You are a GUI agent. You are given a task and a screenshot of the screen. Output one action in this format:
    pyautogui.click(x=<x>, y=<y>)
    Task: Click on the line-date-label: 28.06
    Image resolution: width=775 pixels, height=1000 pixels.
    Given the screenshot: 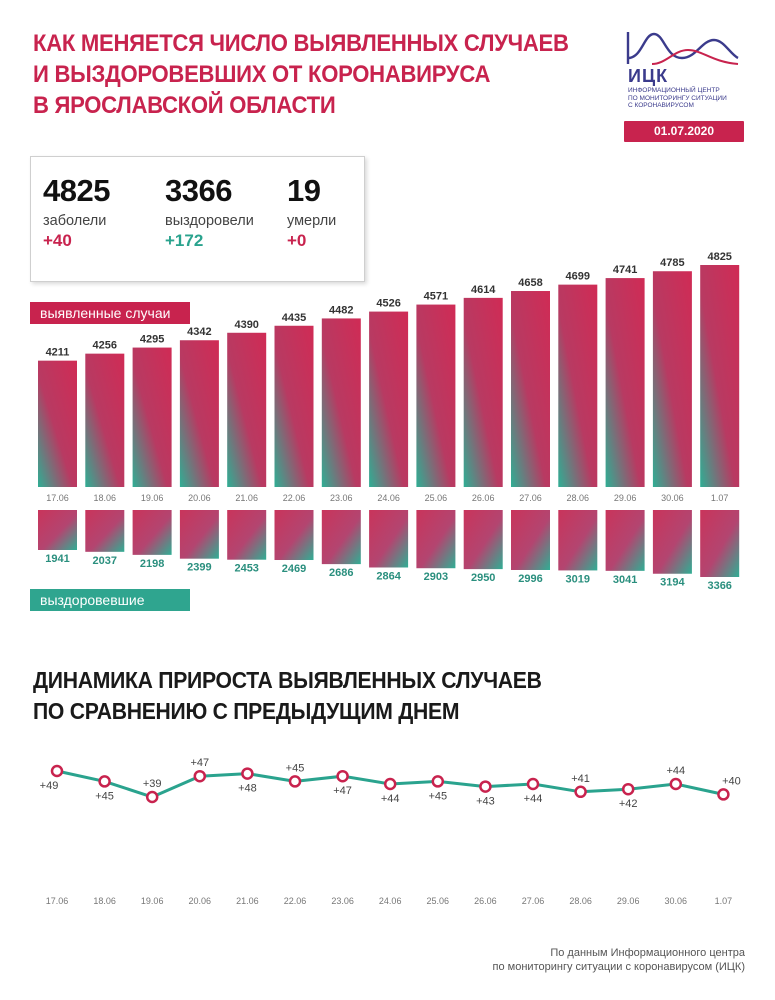 What is the action you would take?
    pyautogui.click(x=580, y=901)
    